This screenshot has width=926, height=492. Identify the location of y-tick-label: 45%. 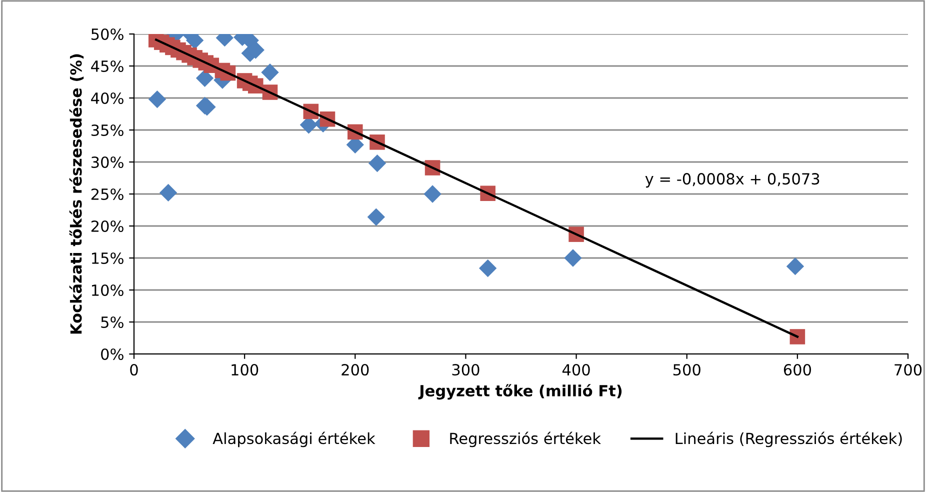
(107, 66).